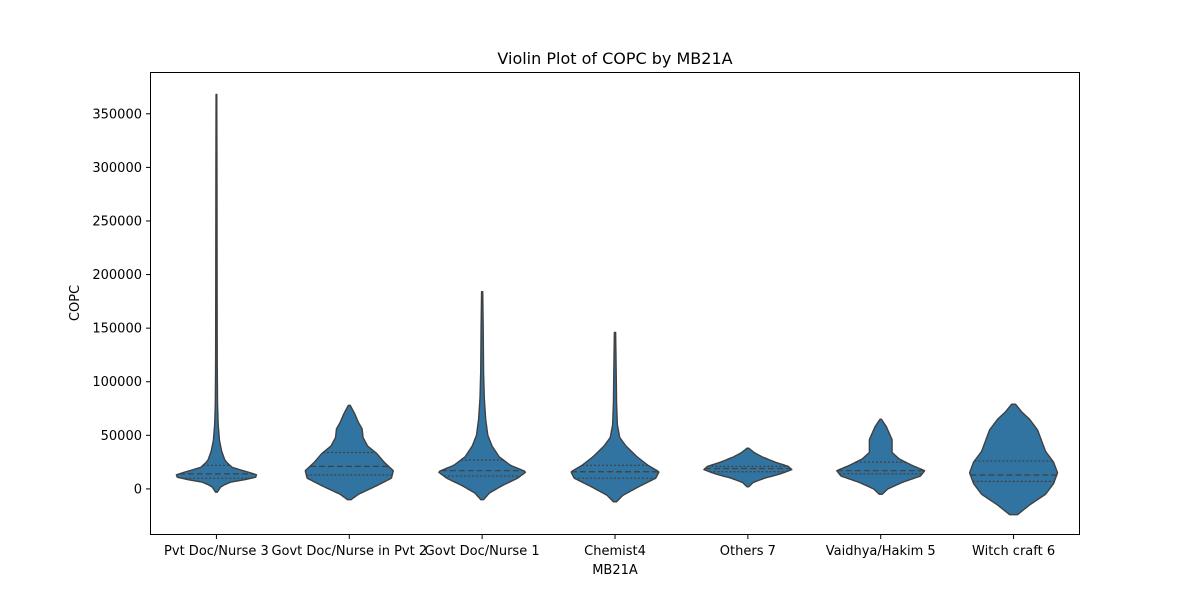 This screenshot has height=600, width=1200. Describe the element at coordinates (121, 436) in the screenshot. I see `y-tick-label: 50000` at that location.